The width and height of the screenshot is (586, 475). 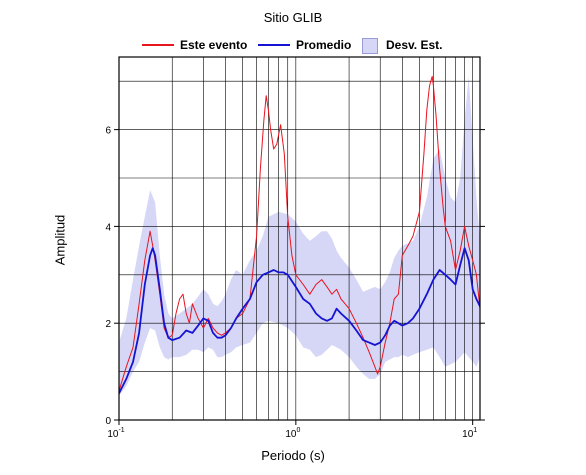 What do you see at coordinates (293, 45) in the screenshot?
I see `legend: Este evento Promedio Desv. Est.` at bounding box center [293, 45].